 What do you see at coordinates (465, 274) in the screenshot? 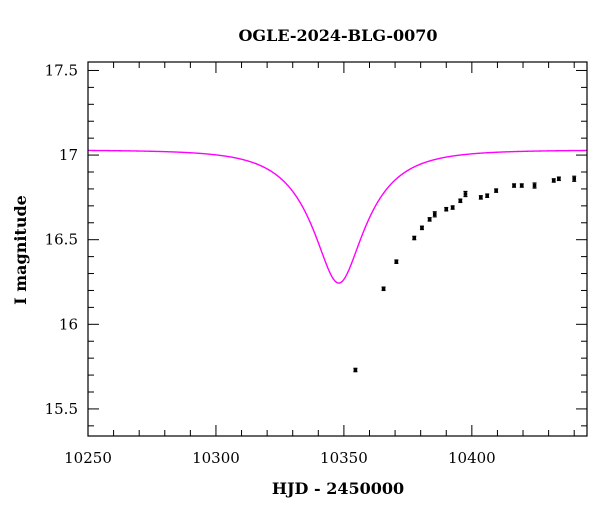
I see `data-points` at bounding box center [465, 274].